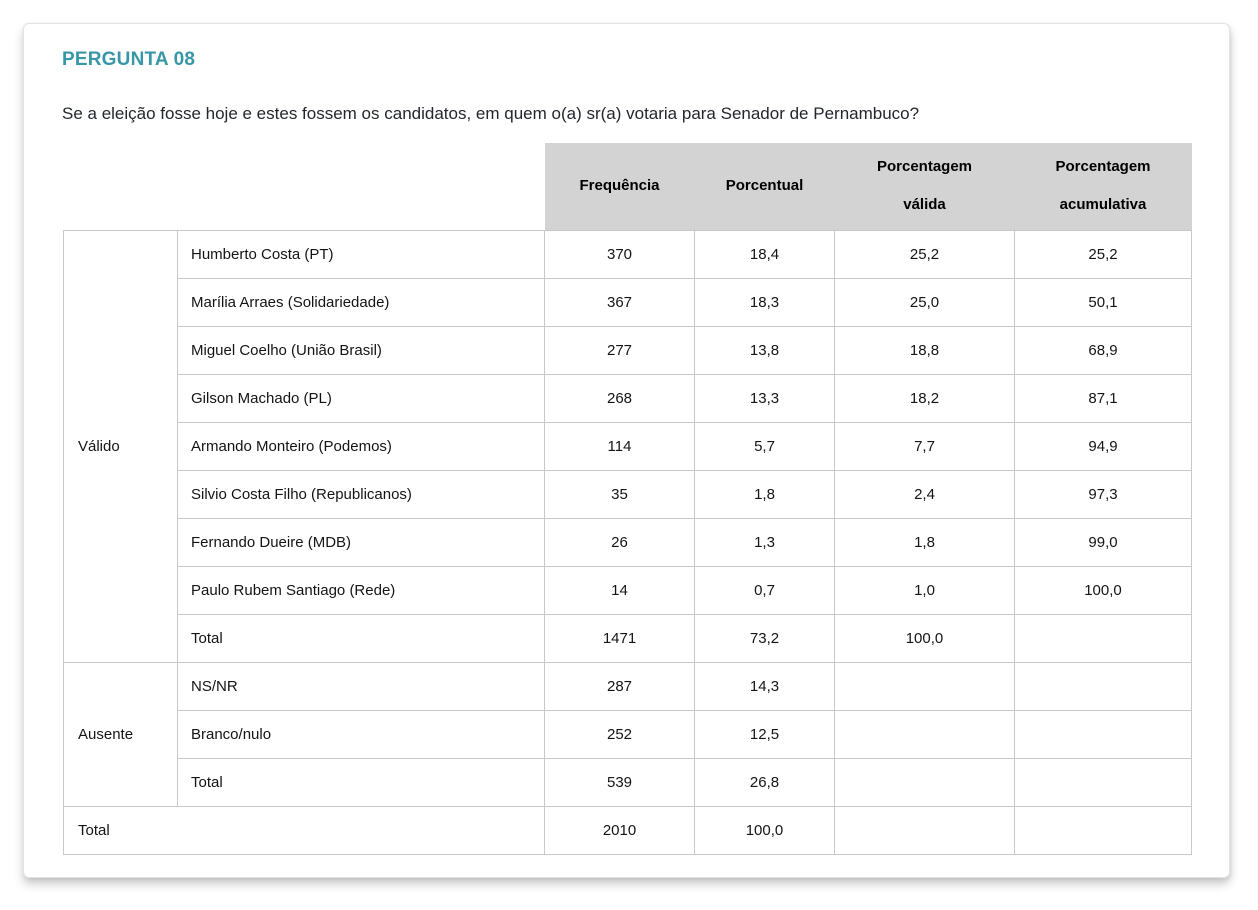  Describe the element at coordinates (764, 350) in the screenshot. I see `cell-value: 13,8` at that location.